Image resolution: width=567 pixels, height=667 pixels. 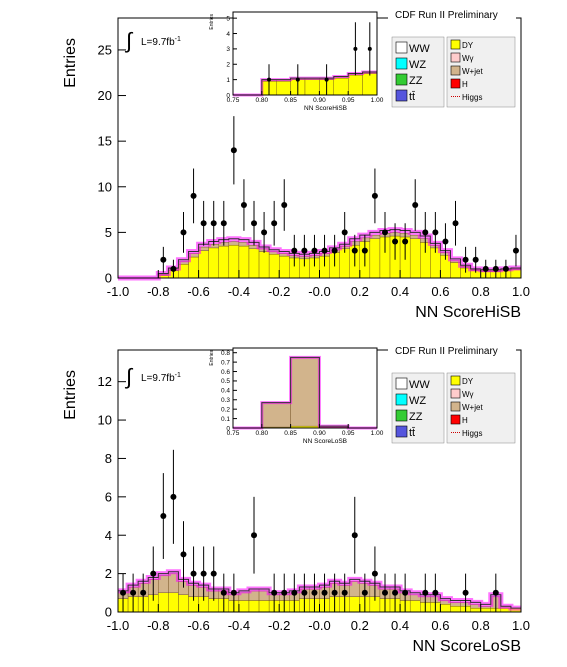 What do you see at coordinates (118, 625) in the screenshot?
I see `x-tick-label: -1.0` at bounding box center [118, 625].